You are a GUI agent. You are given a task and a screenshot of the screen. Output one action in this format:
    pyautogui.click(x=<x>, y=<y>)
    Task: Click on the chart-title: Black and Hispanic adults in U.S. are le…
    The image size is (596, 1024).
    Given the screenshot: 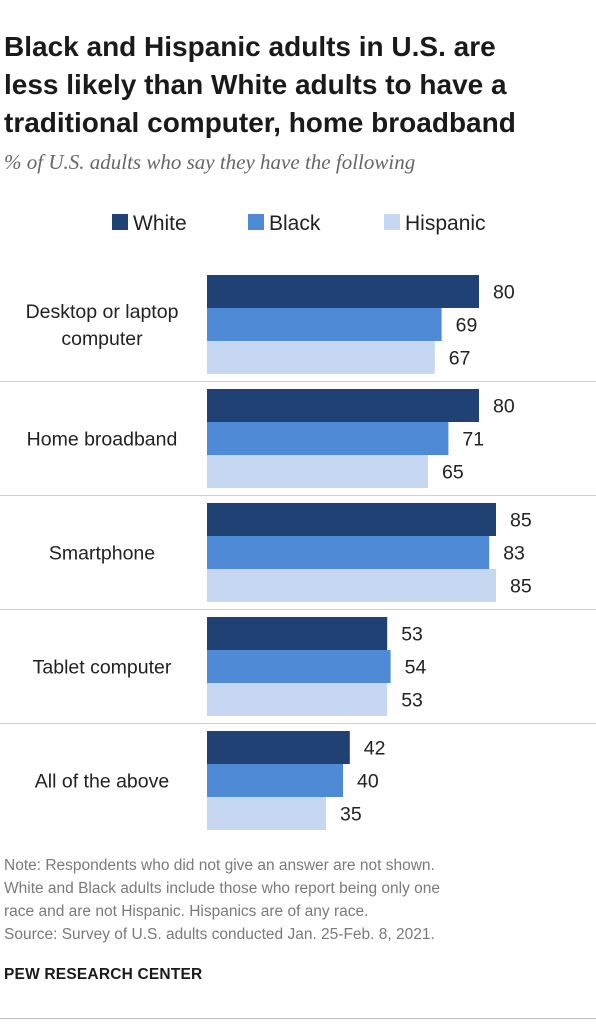 What is the action you would take?
    pyautogui.click(x=298, y=85)
    